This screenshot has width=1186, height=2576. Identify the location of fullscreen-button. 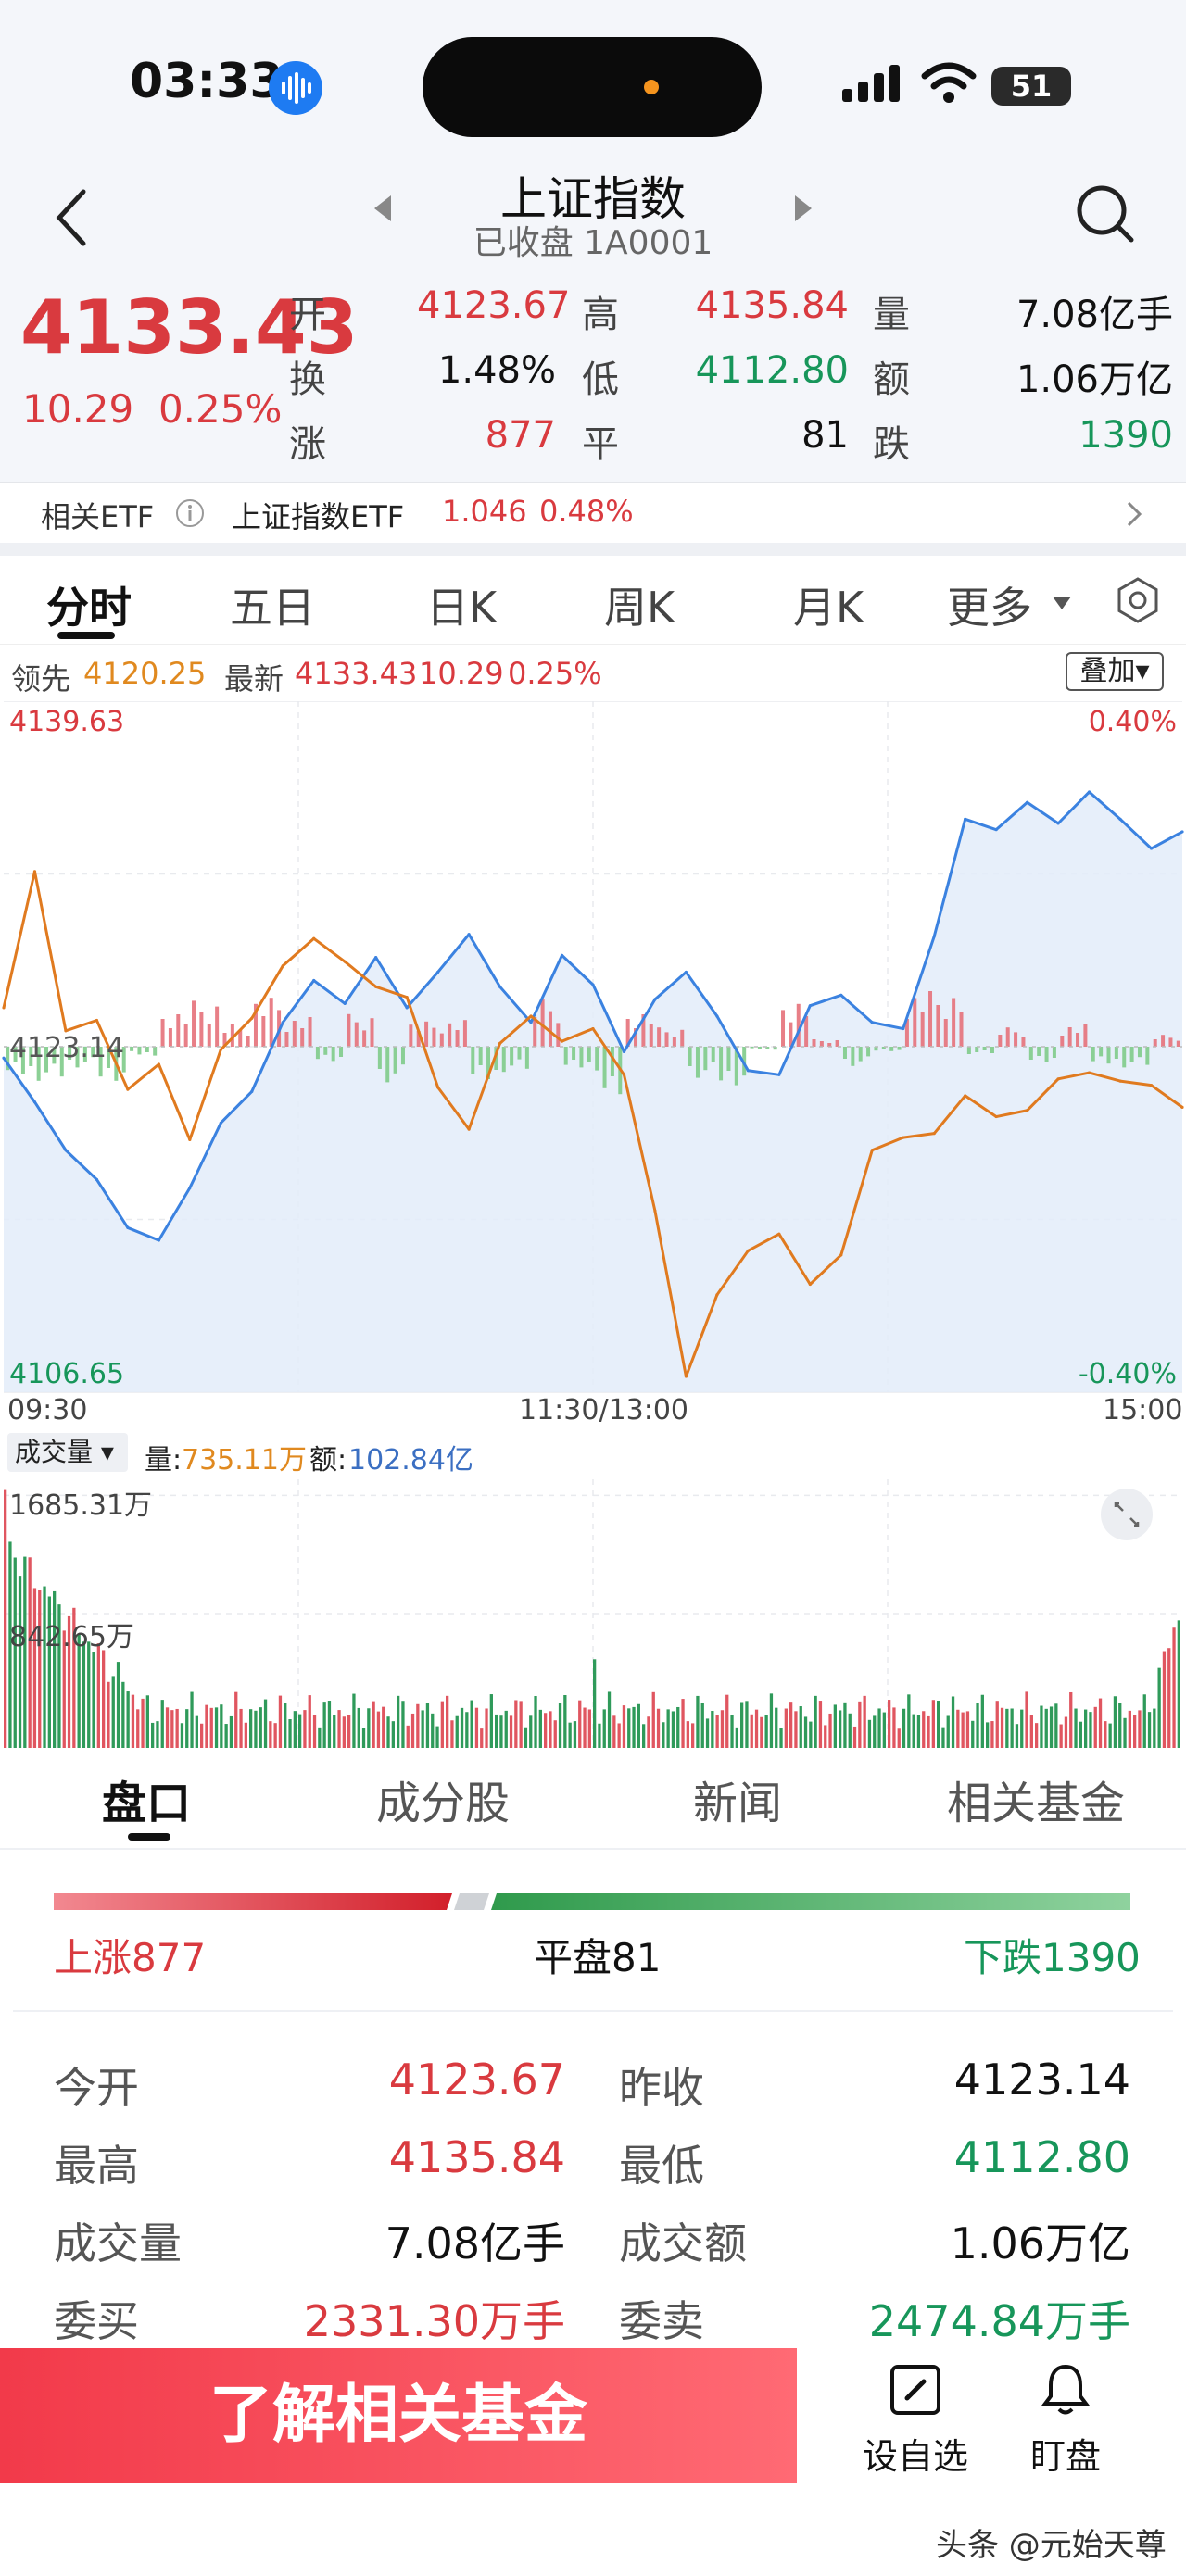
(1127, 1514).